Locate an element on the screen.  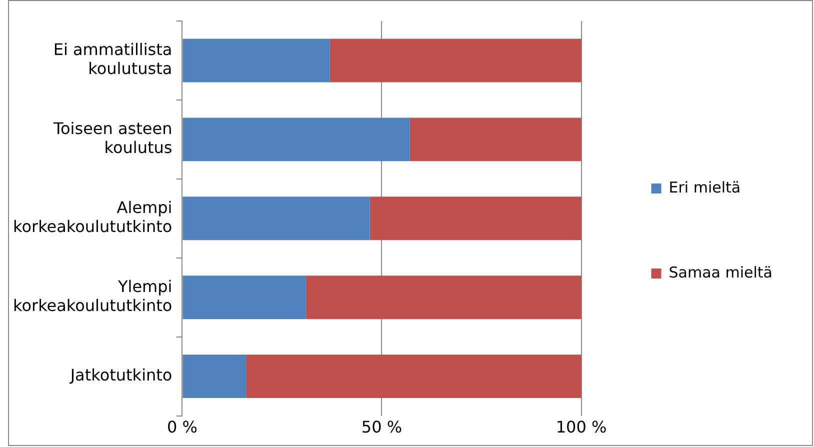
x-tick-label: 0 % is located at coordinates (182, 427).